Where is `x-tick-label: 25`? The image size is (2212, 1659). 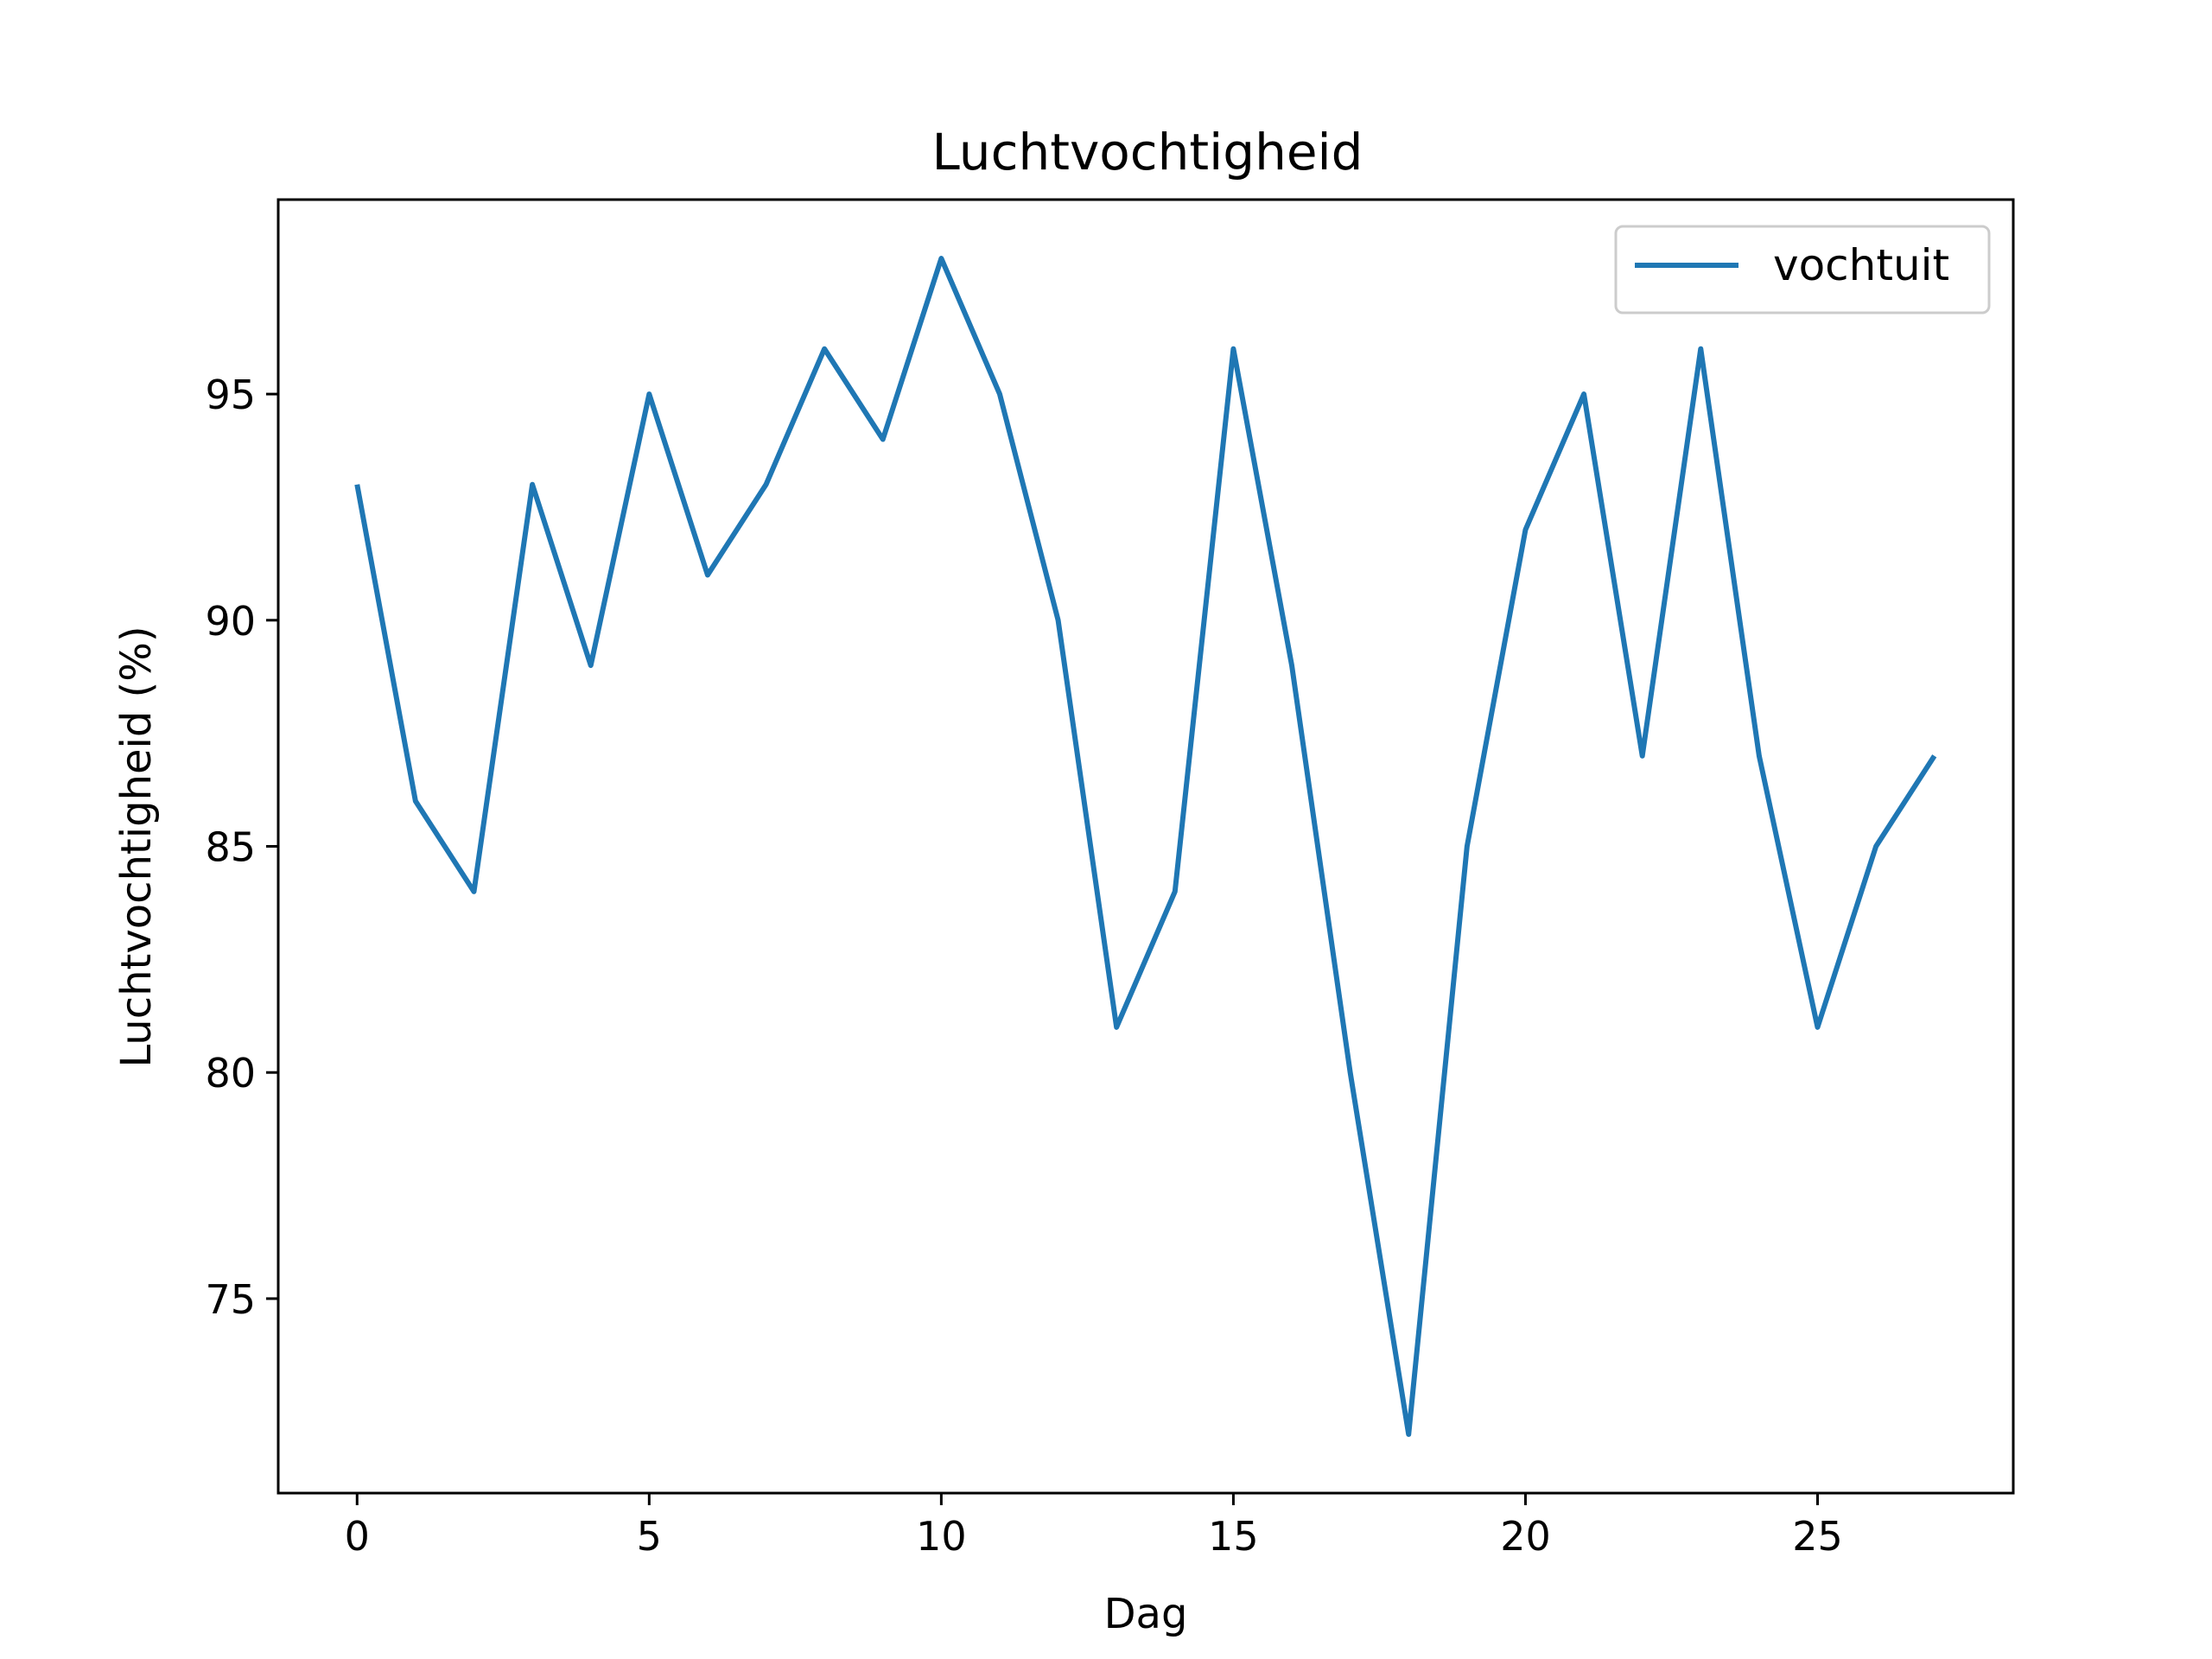 x-tick-label: 25 is located at coordinates (1817, 1536).